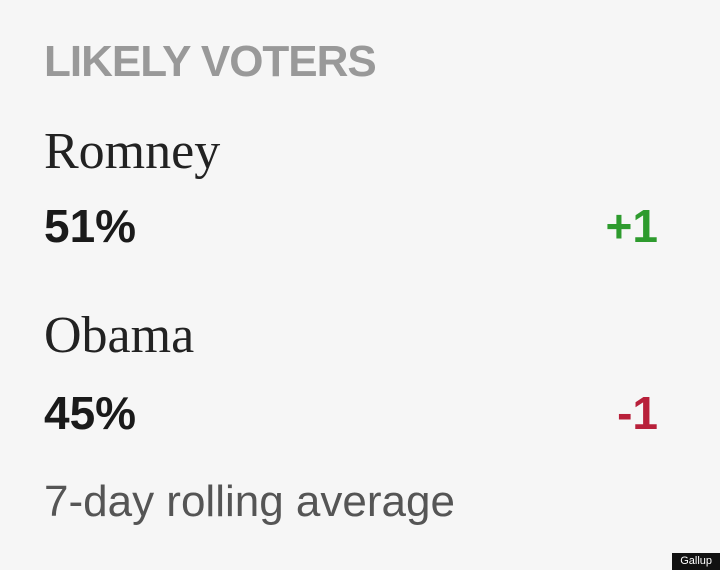 Image resolution: width=720 pixels, height=570 pixels. I want to click on photo-credit: Gallup, so click(696, 561).